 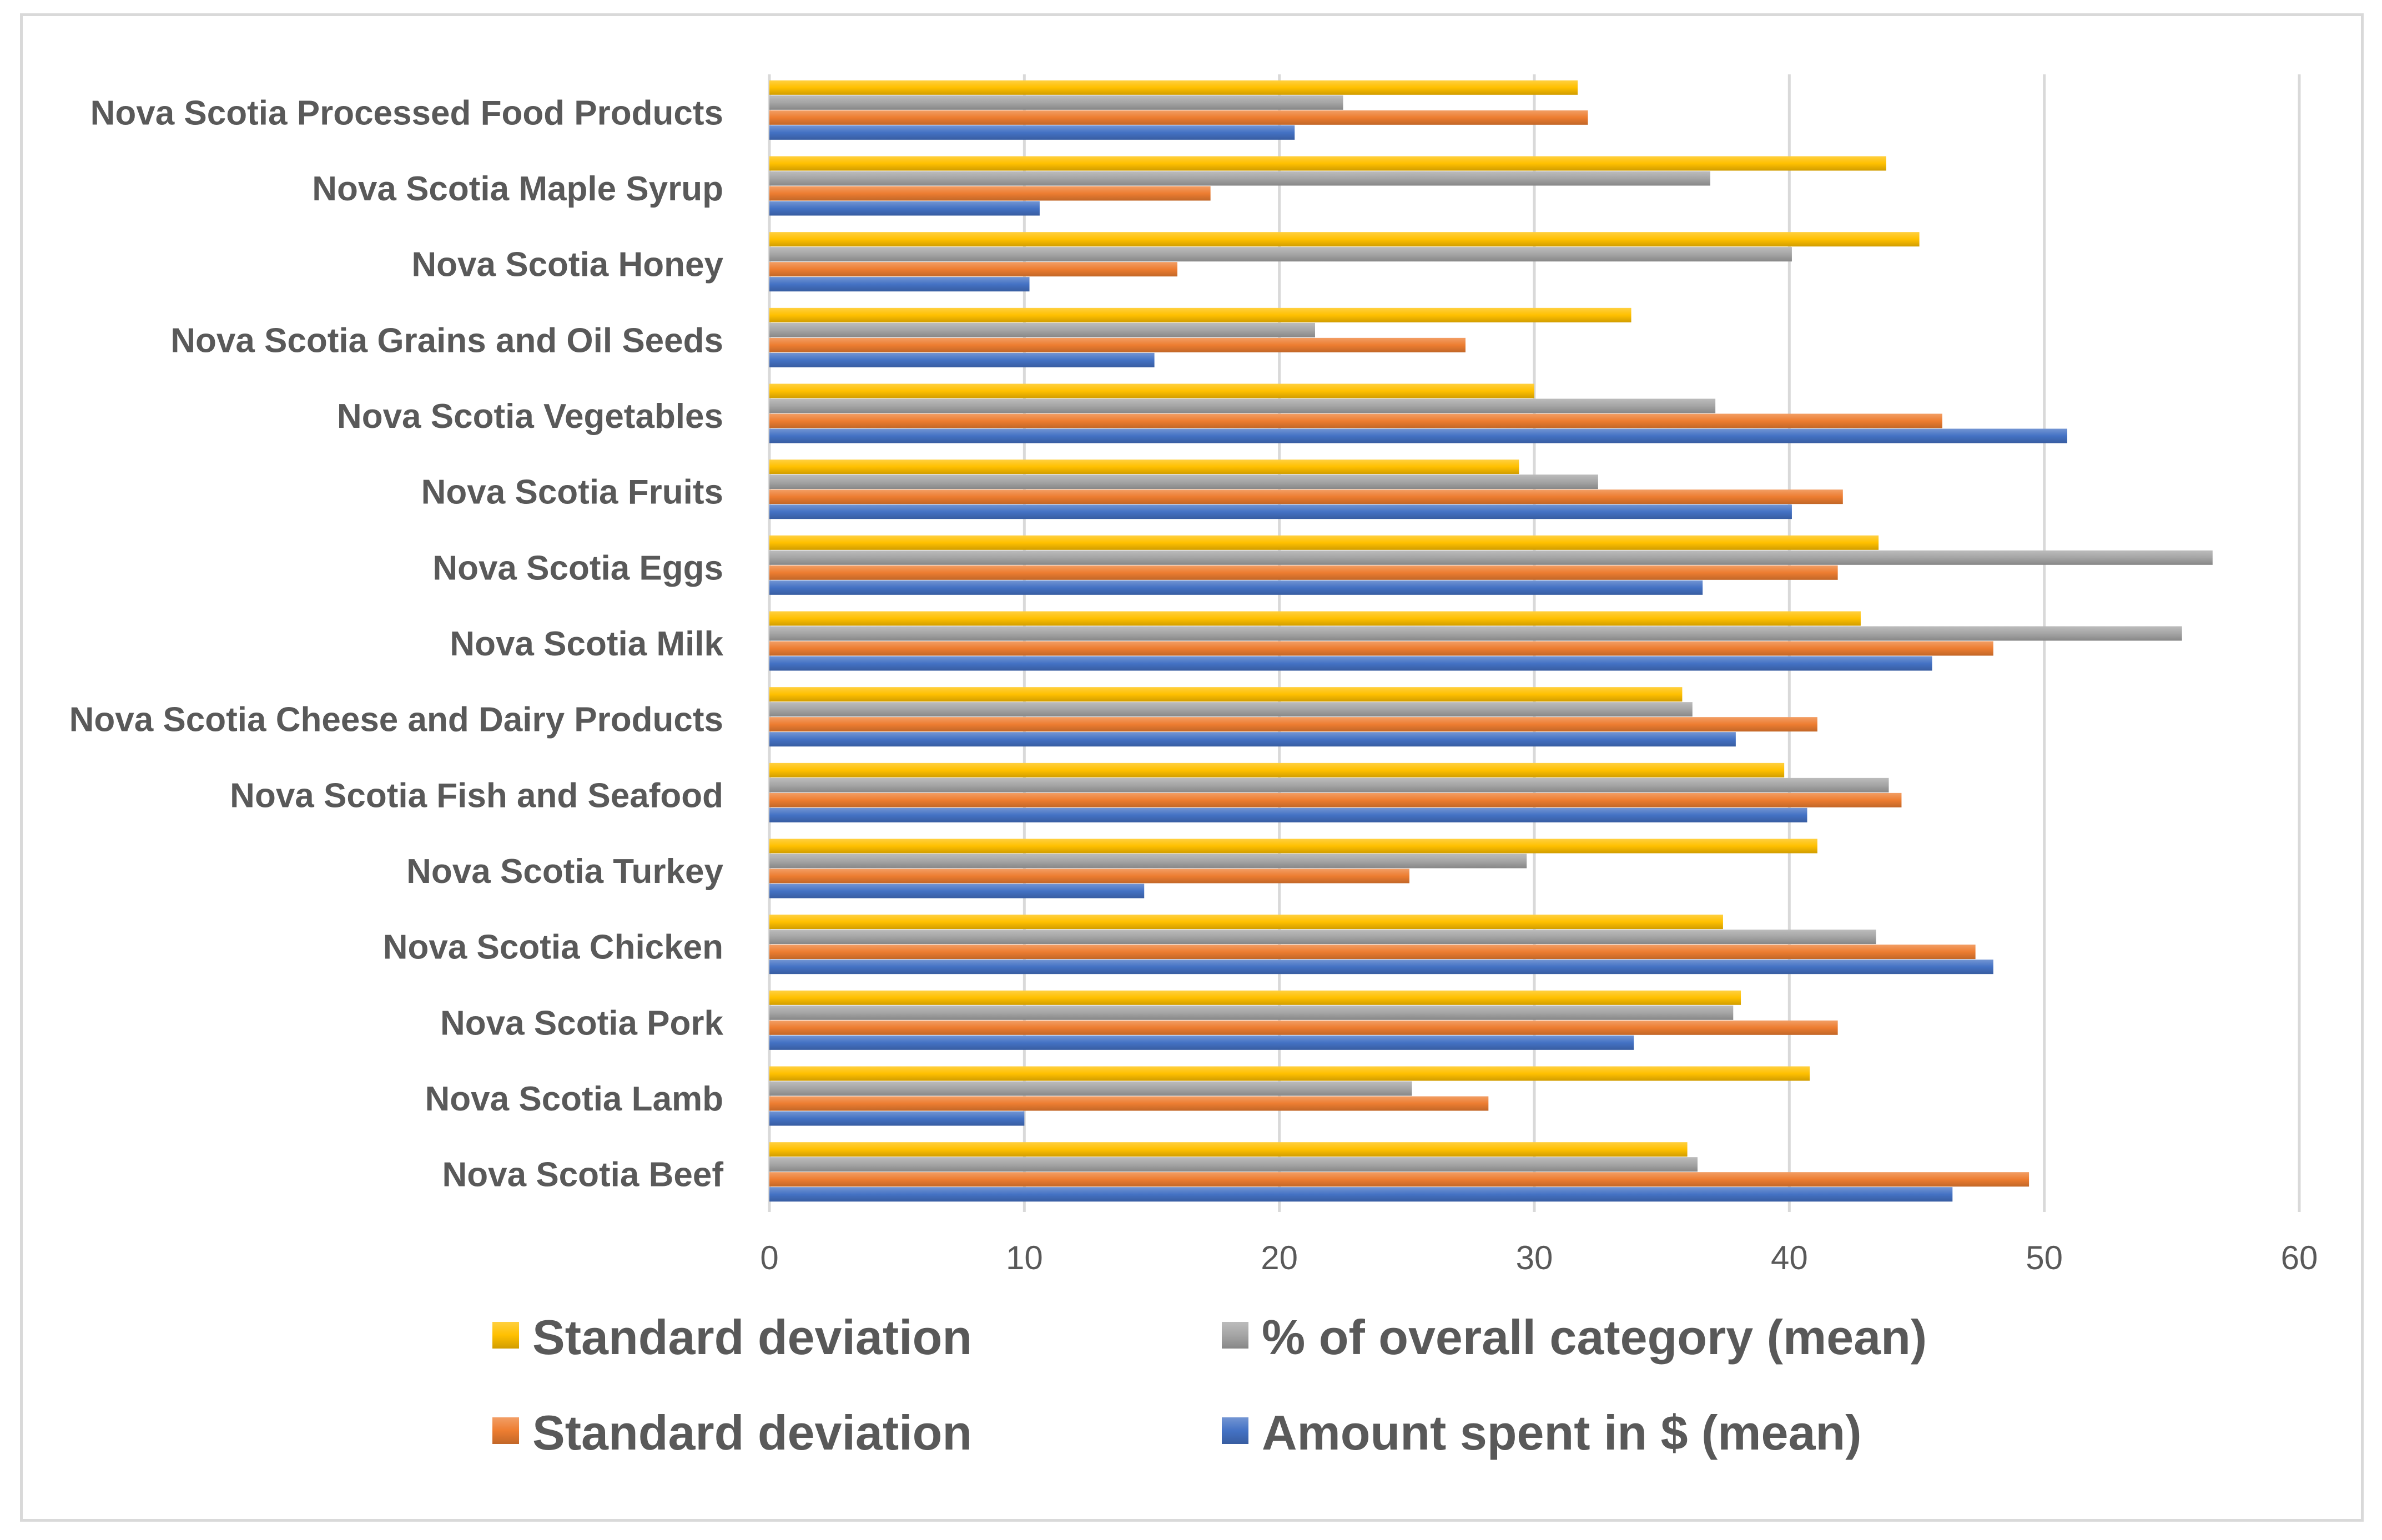 I want to click on category-label: Nova Scotia Fruits, so click(x=572, y=492).